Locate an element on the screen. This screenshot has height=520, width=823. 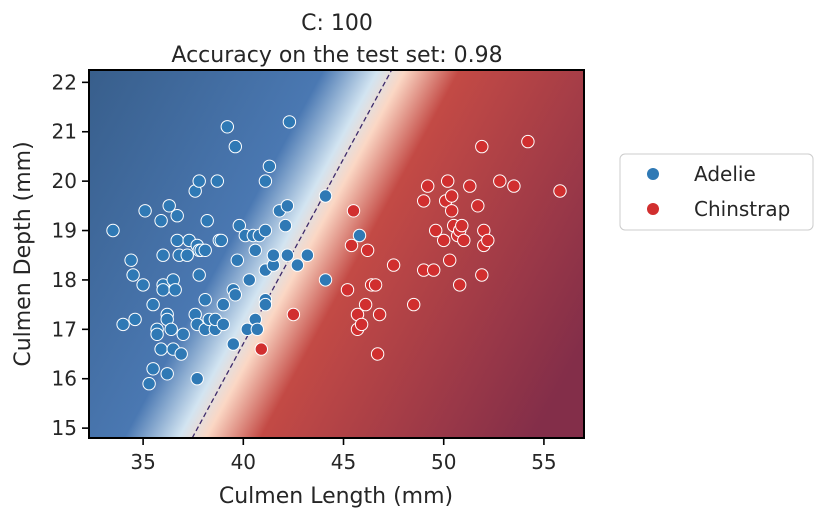
x-tick-label: 55 is located at coordinates (543, 462).